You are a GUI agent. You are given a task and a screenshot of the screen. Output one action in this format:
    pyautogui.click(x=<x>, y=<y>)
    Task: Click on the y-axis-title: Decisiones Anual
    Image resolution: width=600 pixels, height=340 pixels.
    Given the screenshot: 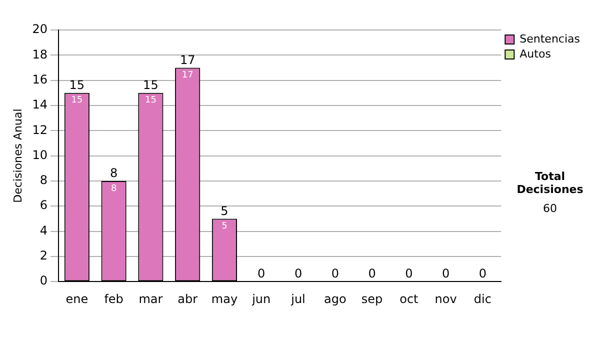 What is the action you would take?
    pyautogui.click(x=17, y=155)
    